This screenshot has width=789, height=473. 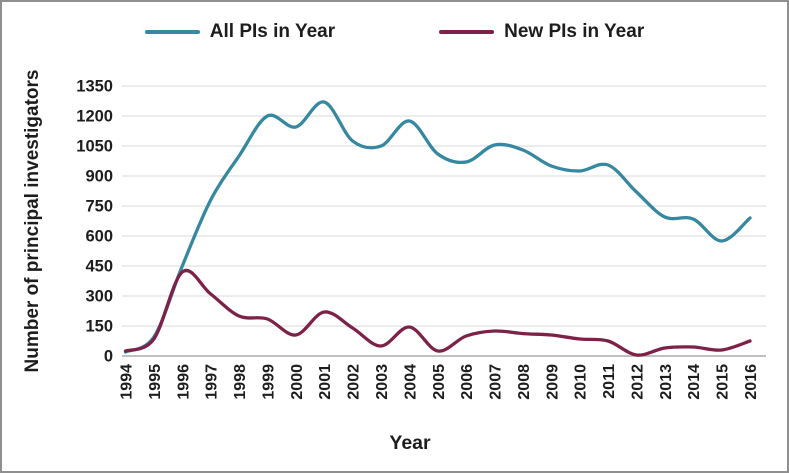 I want to click on y-tick-label: 300, so click(x=99, y=297).